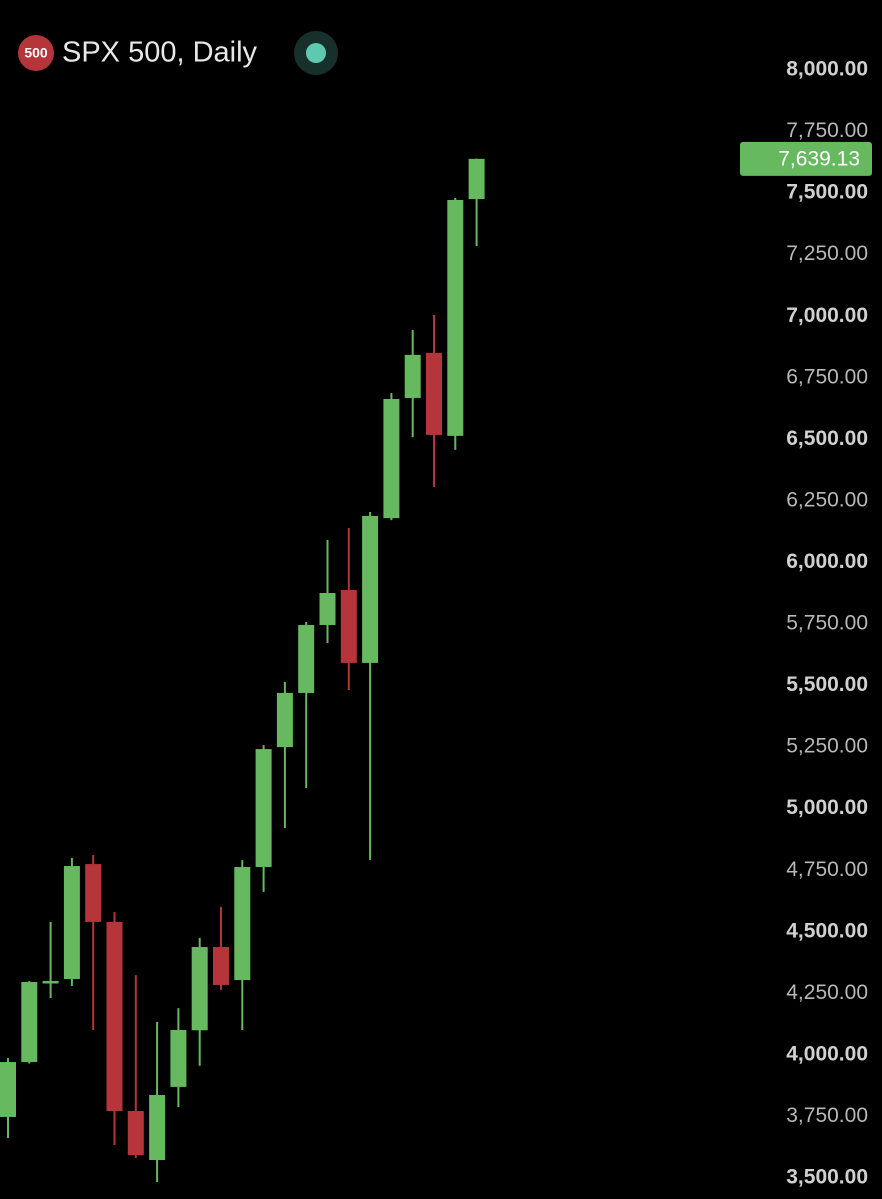  Describe the element at coordinates (827, 1177) in the screenshot. I see `y-tick-label: 3,500.00` at that location.